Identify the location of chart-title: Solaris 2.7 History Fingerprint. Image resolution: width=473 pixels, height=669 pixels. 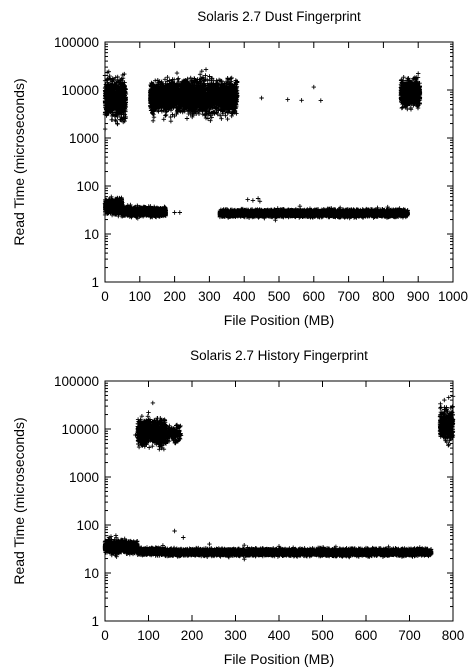
(279, 355).